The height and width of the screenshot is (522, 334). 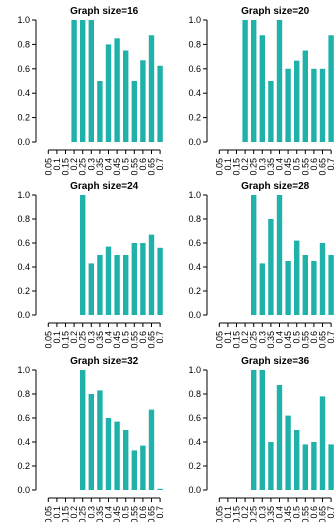 I want to click on bar-0.6, so click(x=143, y=279).